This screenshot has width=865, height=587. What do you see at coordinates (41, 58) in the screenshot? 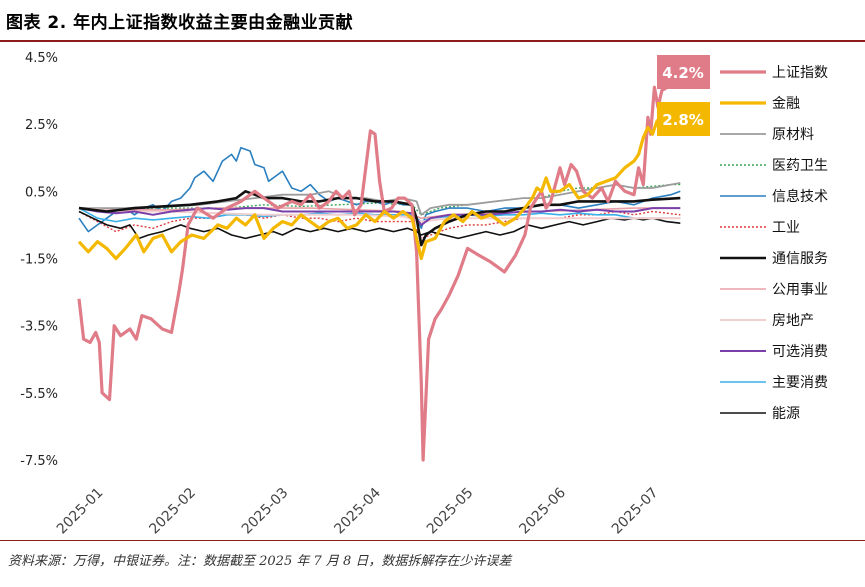
I see `y-tick-label: 4.5%` at bounding box center [41, 58].